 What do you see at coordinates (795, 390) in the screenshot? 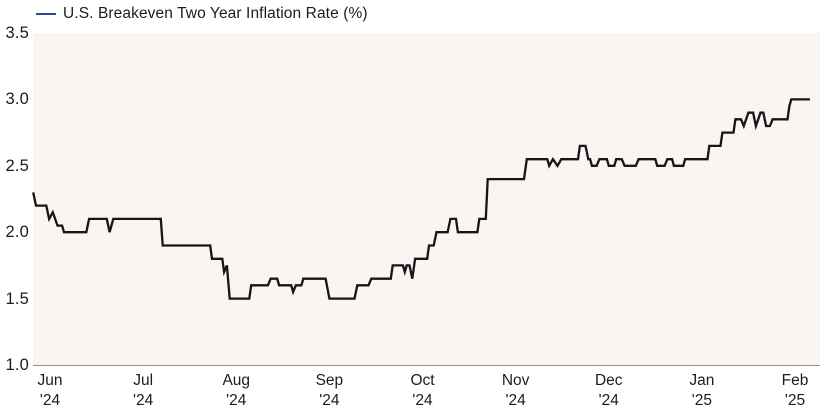
I see `x-tick-label: Feb '25` at bounding box center [795, 390].